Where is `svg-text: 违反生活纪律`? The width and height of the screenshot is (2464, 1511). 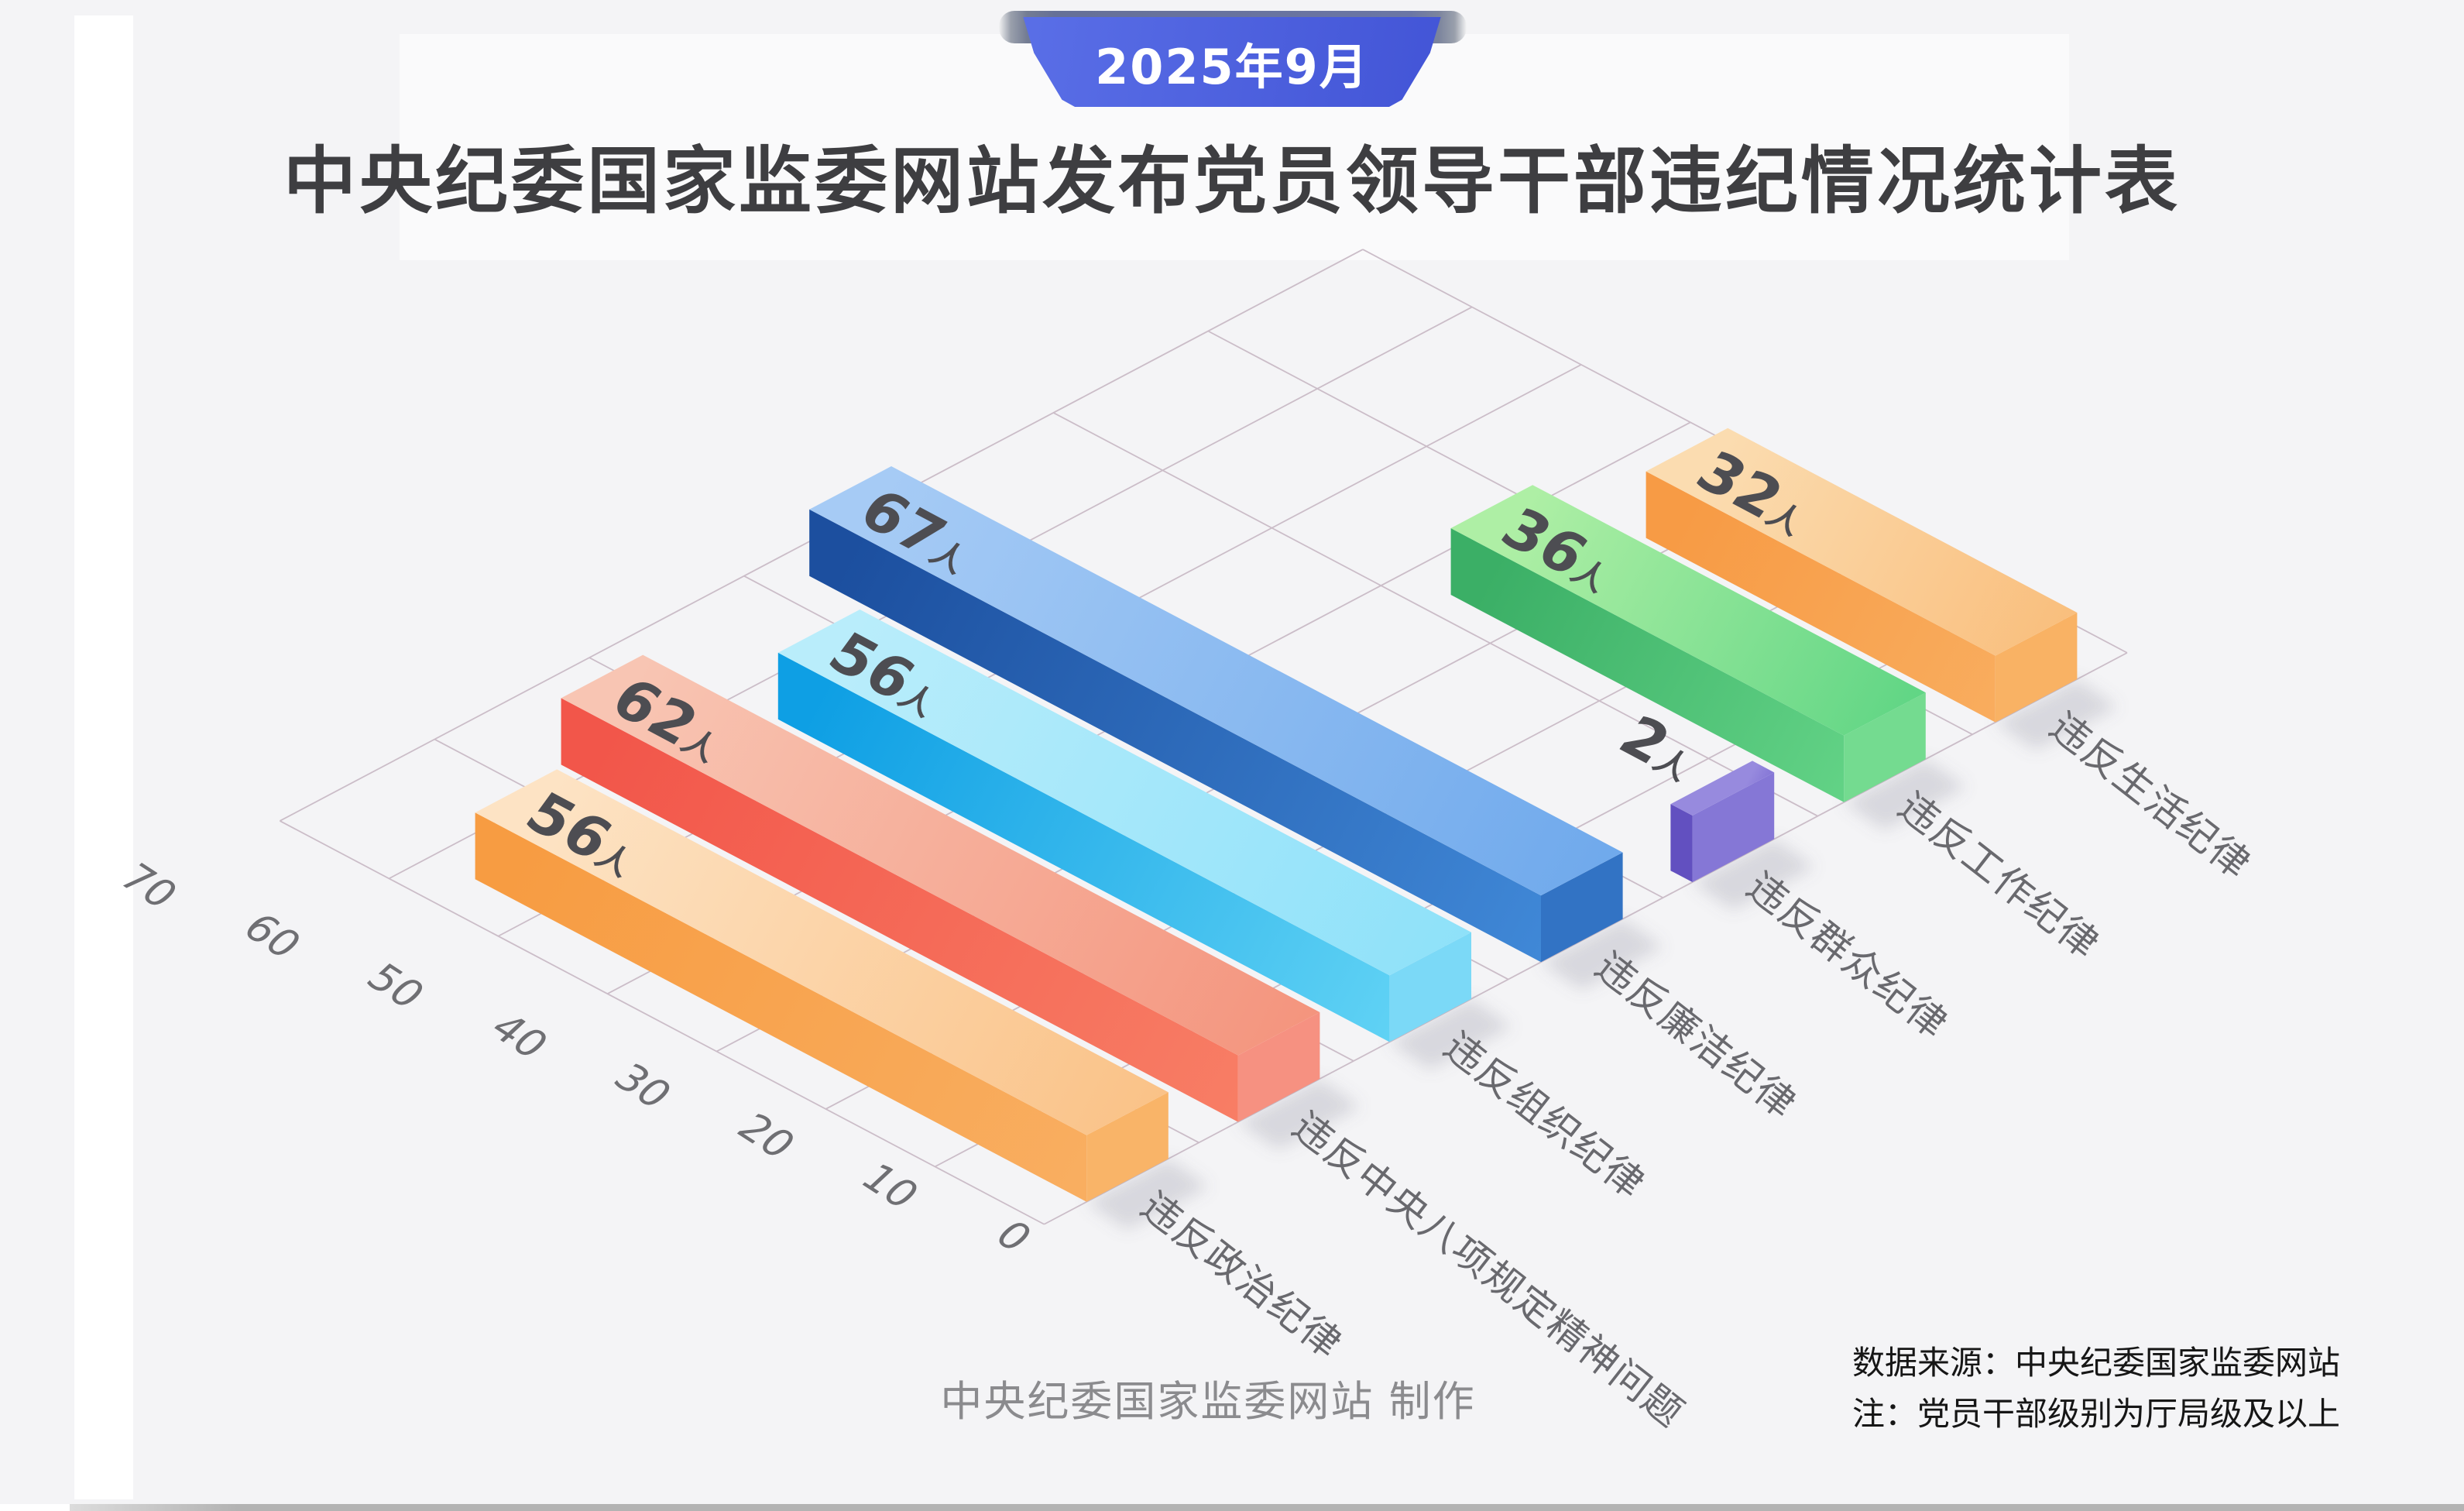
svg-text: 违反生活纪律 is located at coordinates (2150, 796).